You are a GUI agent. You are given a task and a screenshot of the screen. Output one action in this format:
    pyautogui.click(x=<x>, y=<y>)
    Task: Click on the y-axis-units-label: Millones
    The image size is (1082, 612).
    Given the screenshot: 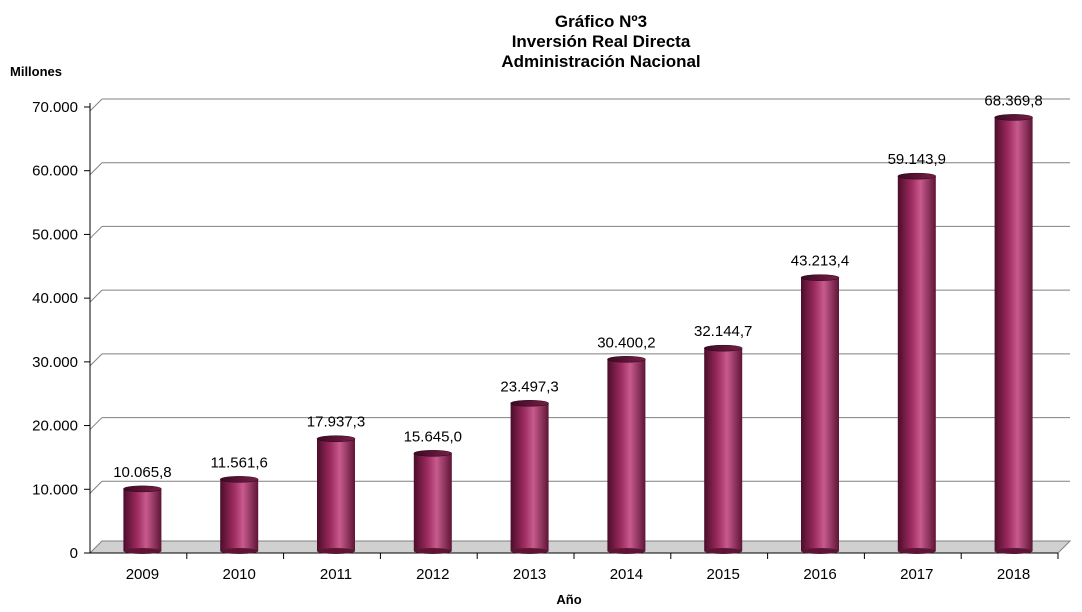 What is the action you would take?
    pyautogui.click(x=36, y=71)
    